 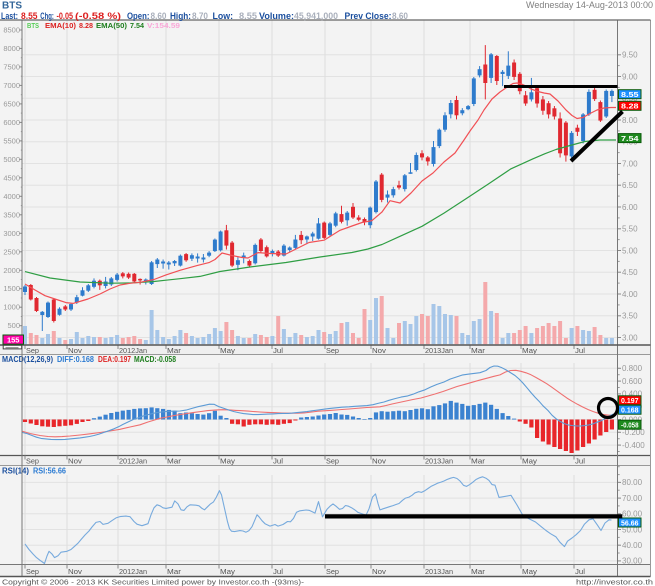 I want to click on svg-text: 6.00, so click(x=630, y=207).